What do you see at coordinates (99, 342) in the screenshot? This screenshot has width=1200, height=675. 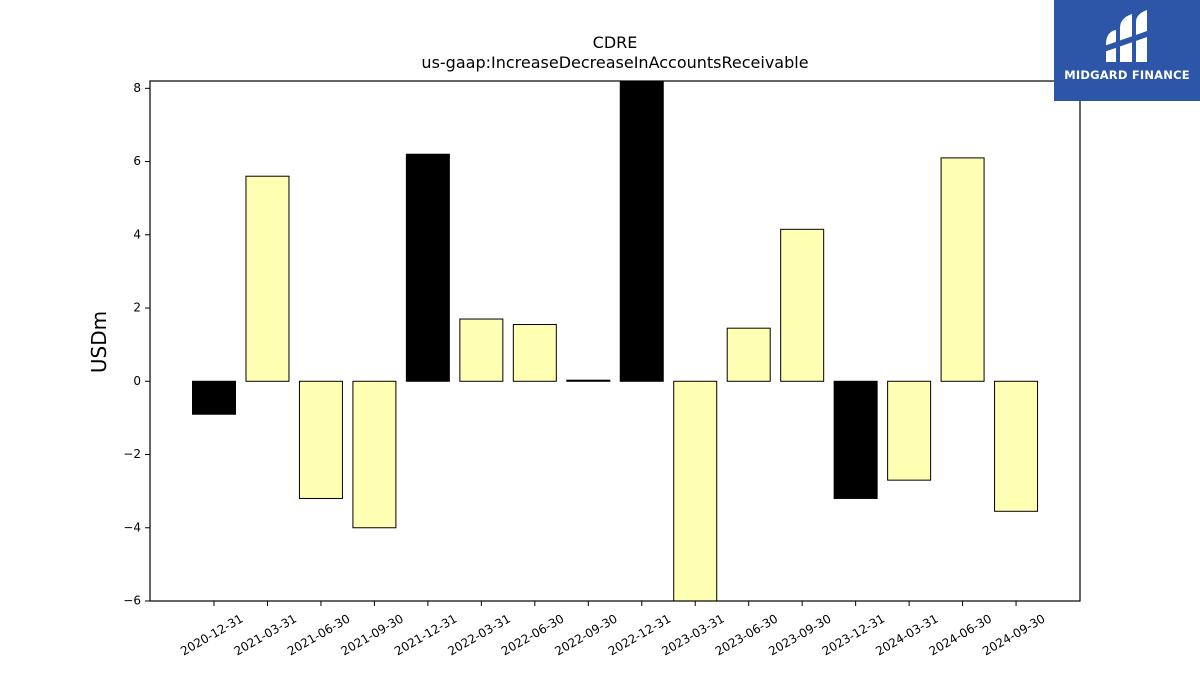 I see `y-axis-label: USDm` at bounding box center [99, 342].